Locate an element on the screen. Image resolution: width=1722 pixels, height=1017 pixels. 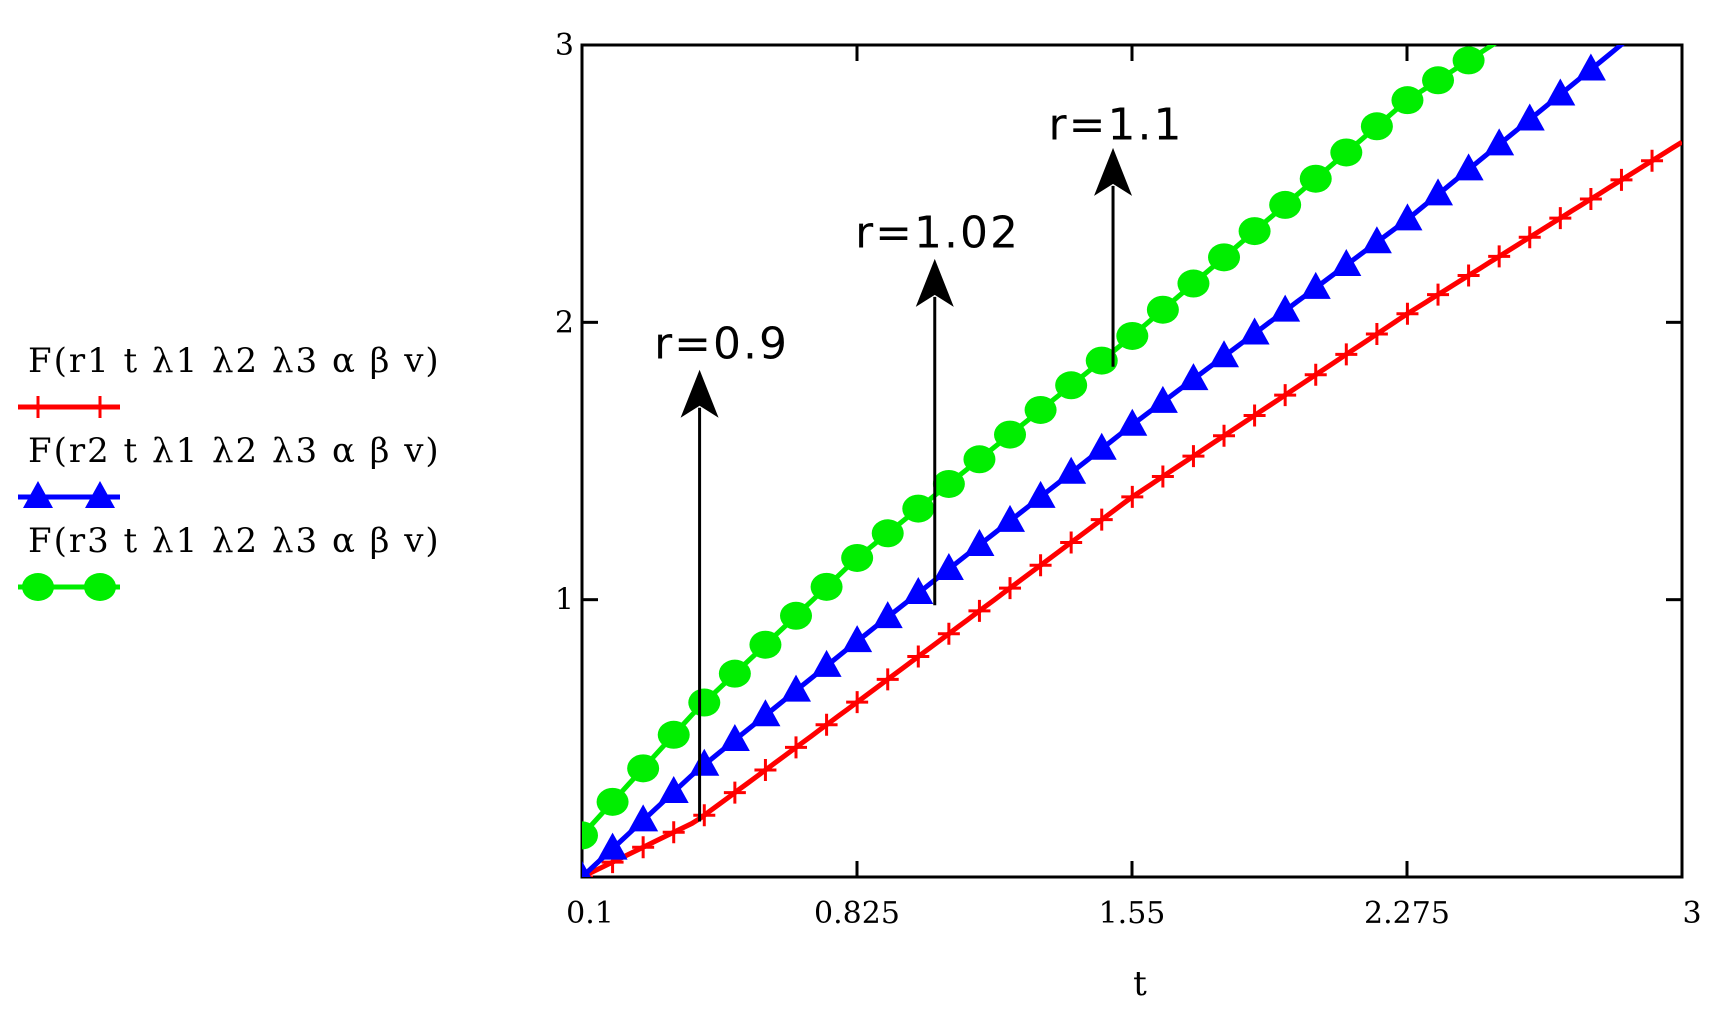
y-tick-label: 2 is located at coordinates (564, 322).